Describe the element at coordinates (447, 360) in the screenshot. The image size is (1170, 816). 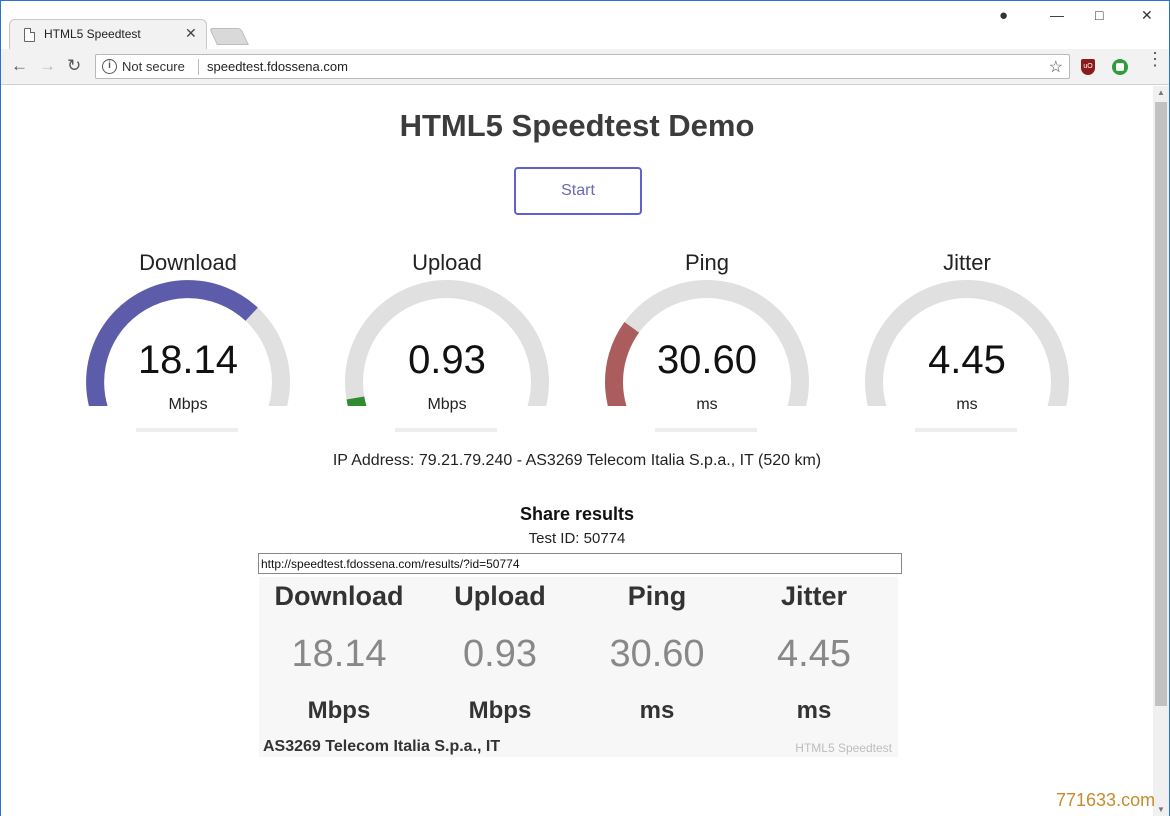
I see `gauge-value: 0.93` at that location.